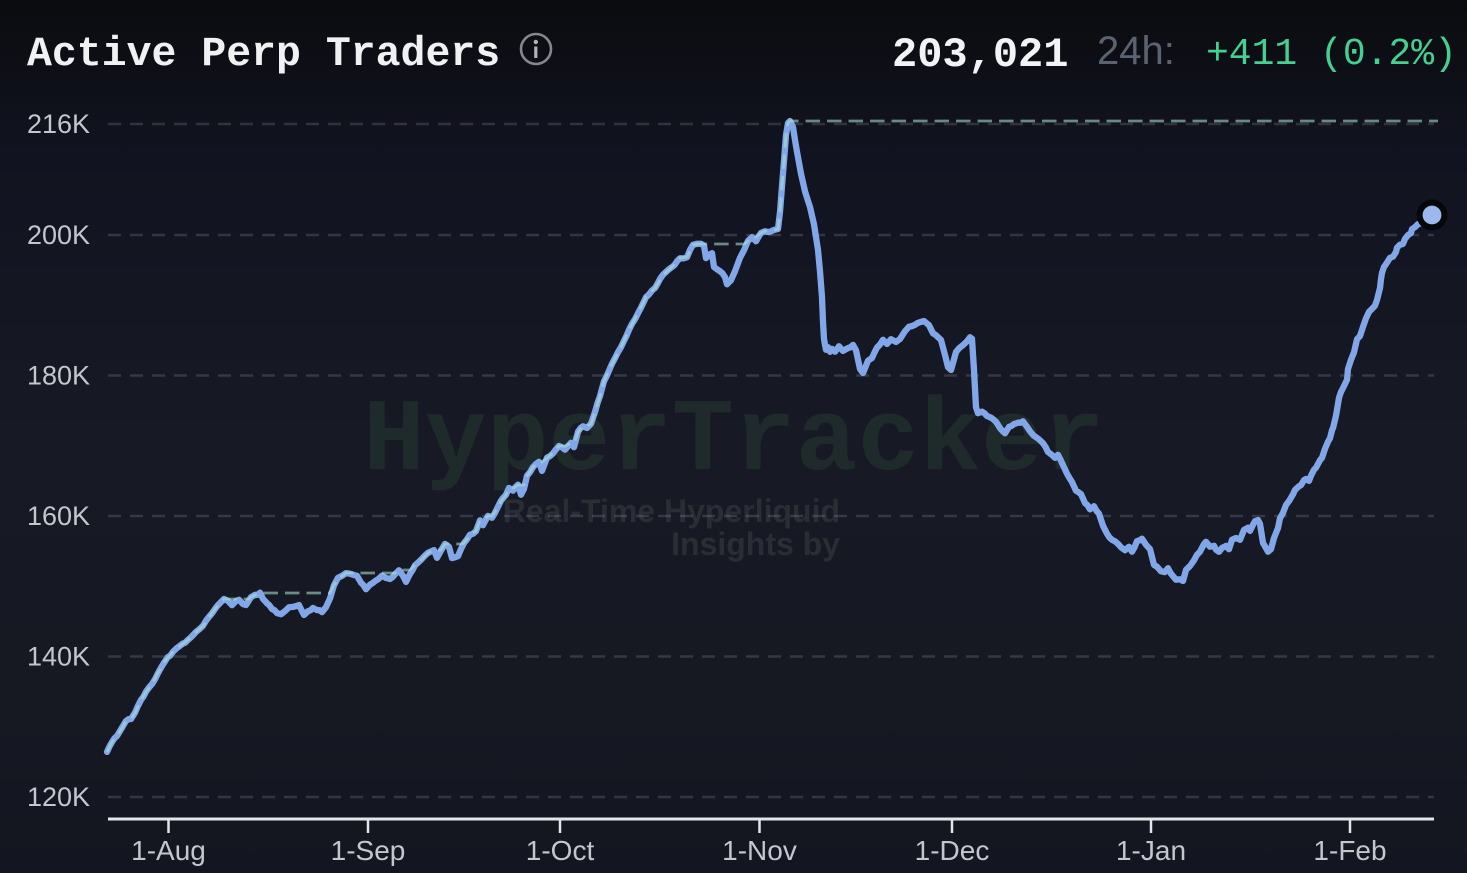 This screenshot has width=1467, height=873. Describe the element at coordinates (263, 54) in the screenshot. I see `svg-text: Active Perp Traders` at that location.